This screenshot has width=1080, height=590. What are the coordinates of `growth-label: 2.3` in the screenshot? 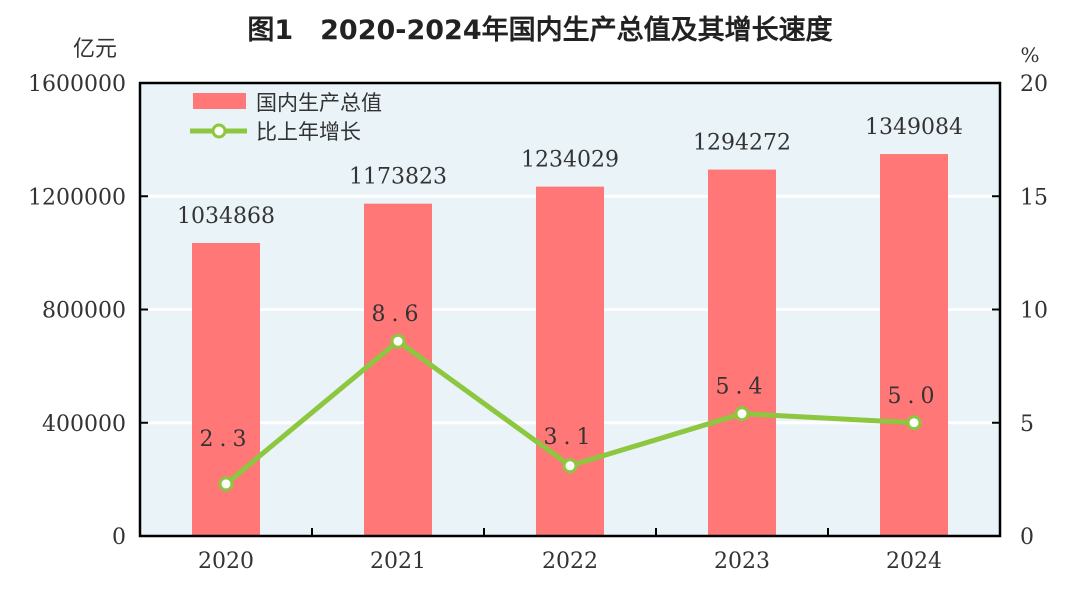 It's located at (226, 439).